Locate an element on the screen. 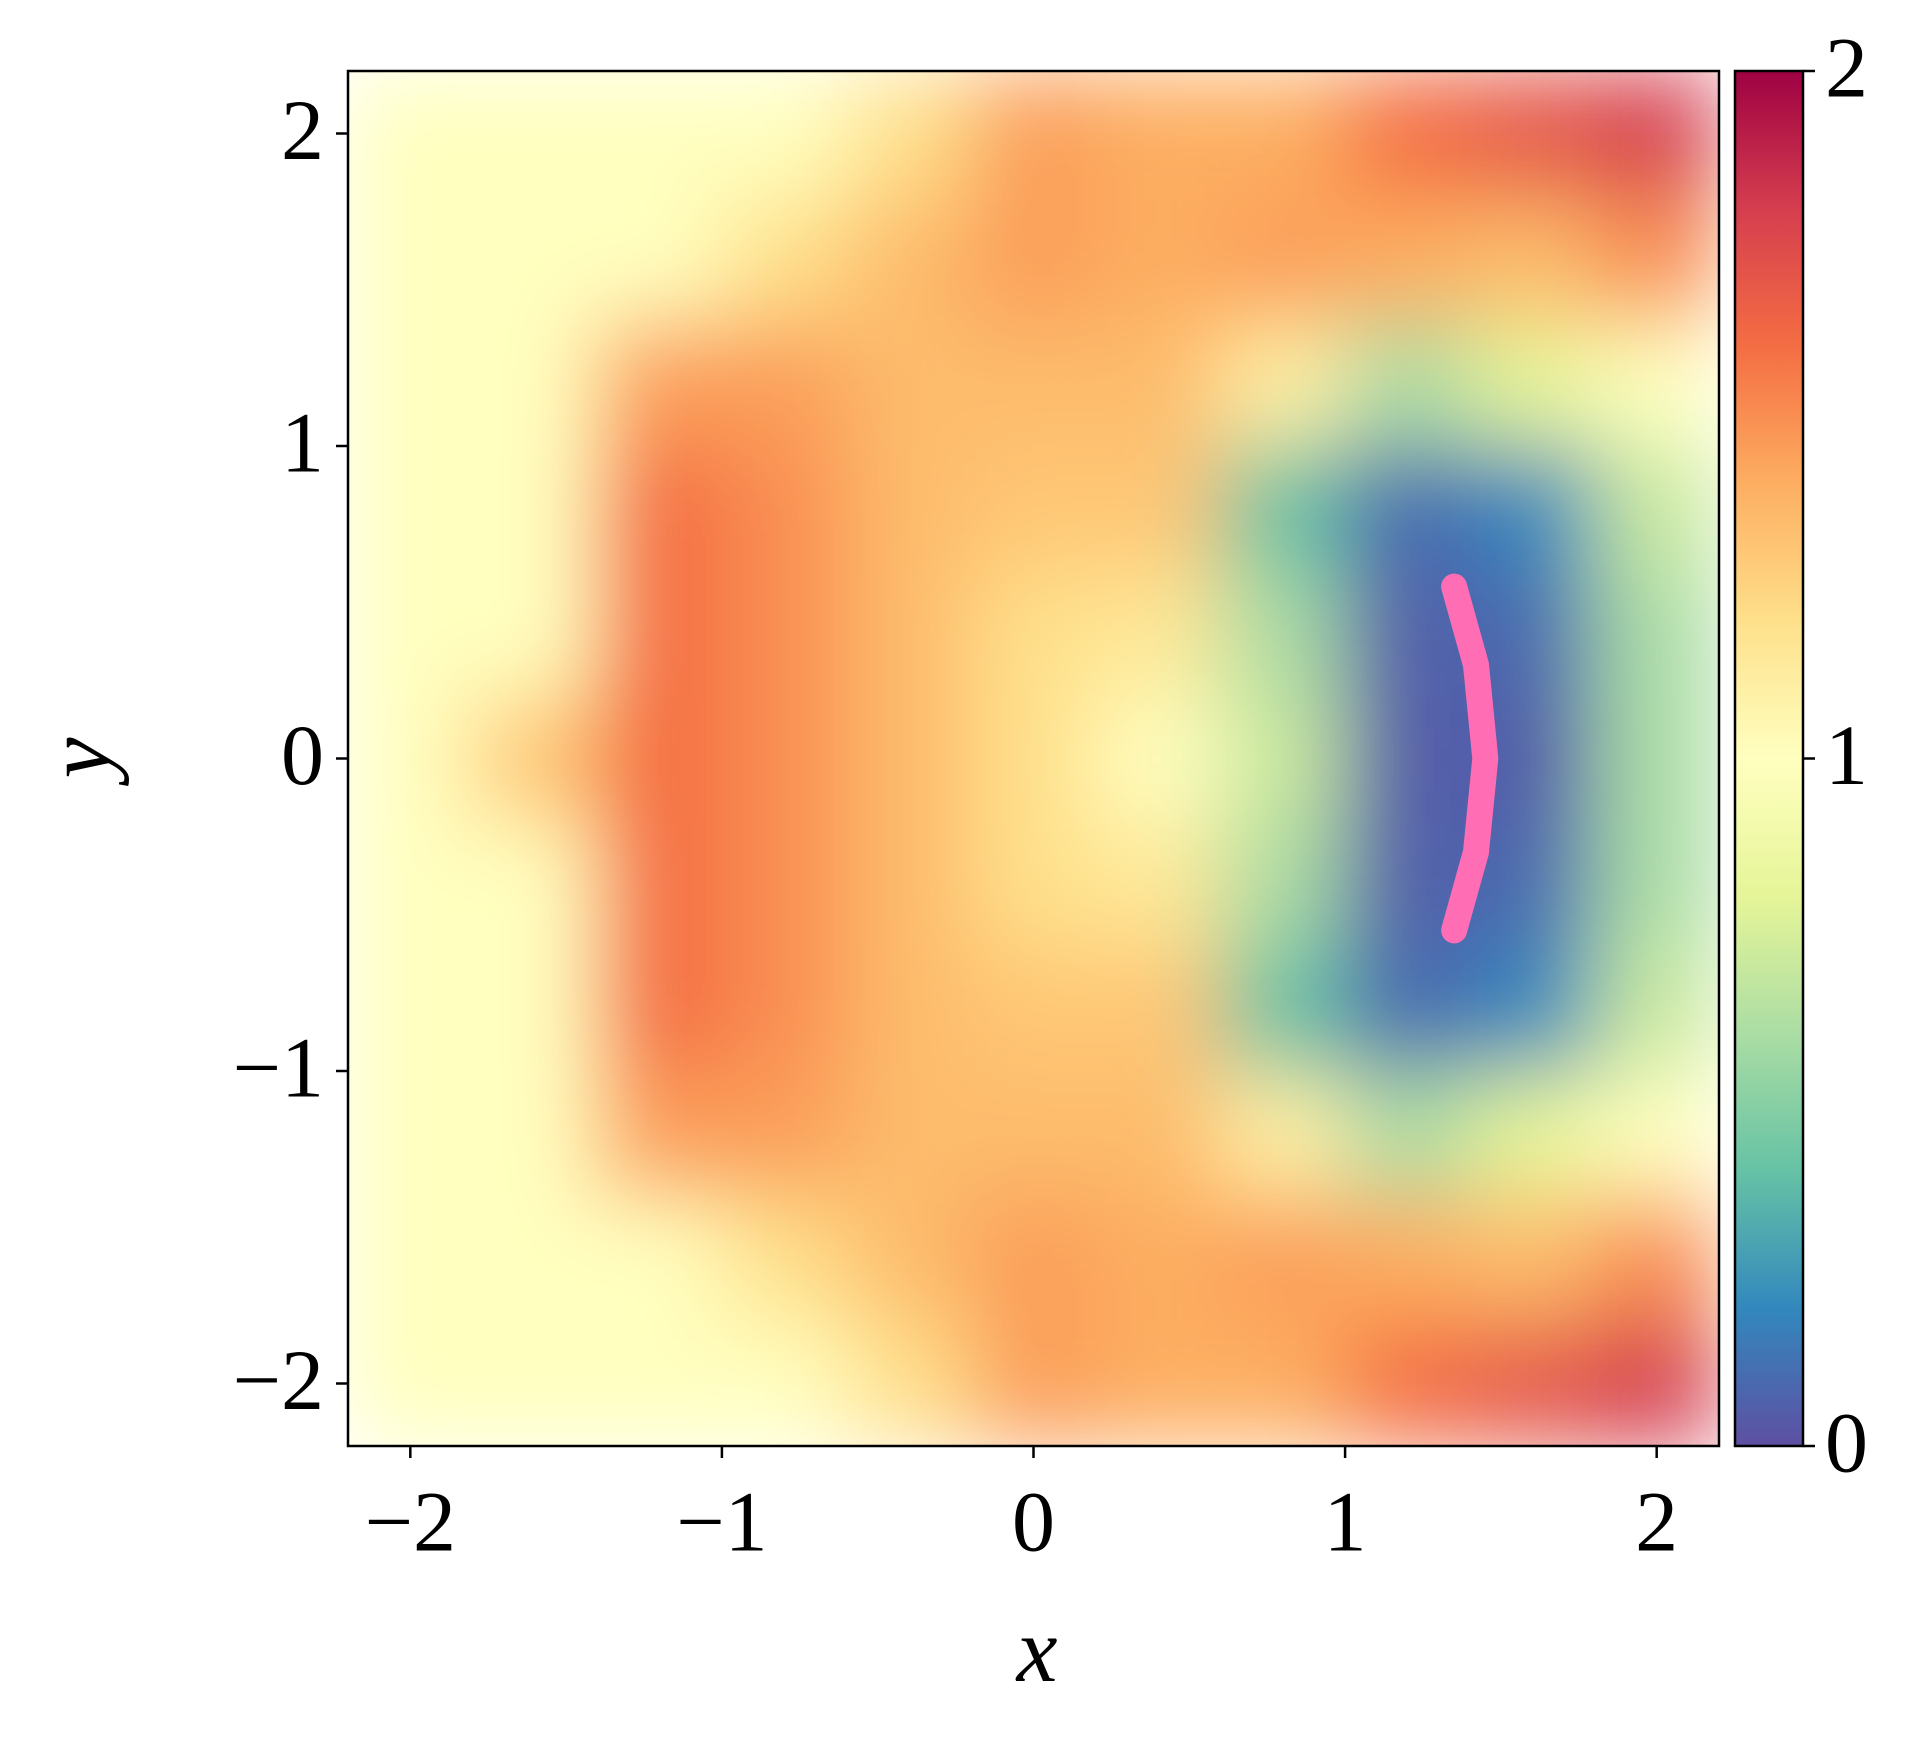 Image resolution: width=1926 pixels, height=1745 pixels. colorbar-tick-label: 1 is located at coordinates (1846, 755).